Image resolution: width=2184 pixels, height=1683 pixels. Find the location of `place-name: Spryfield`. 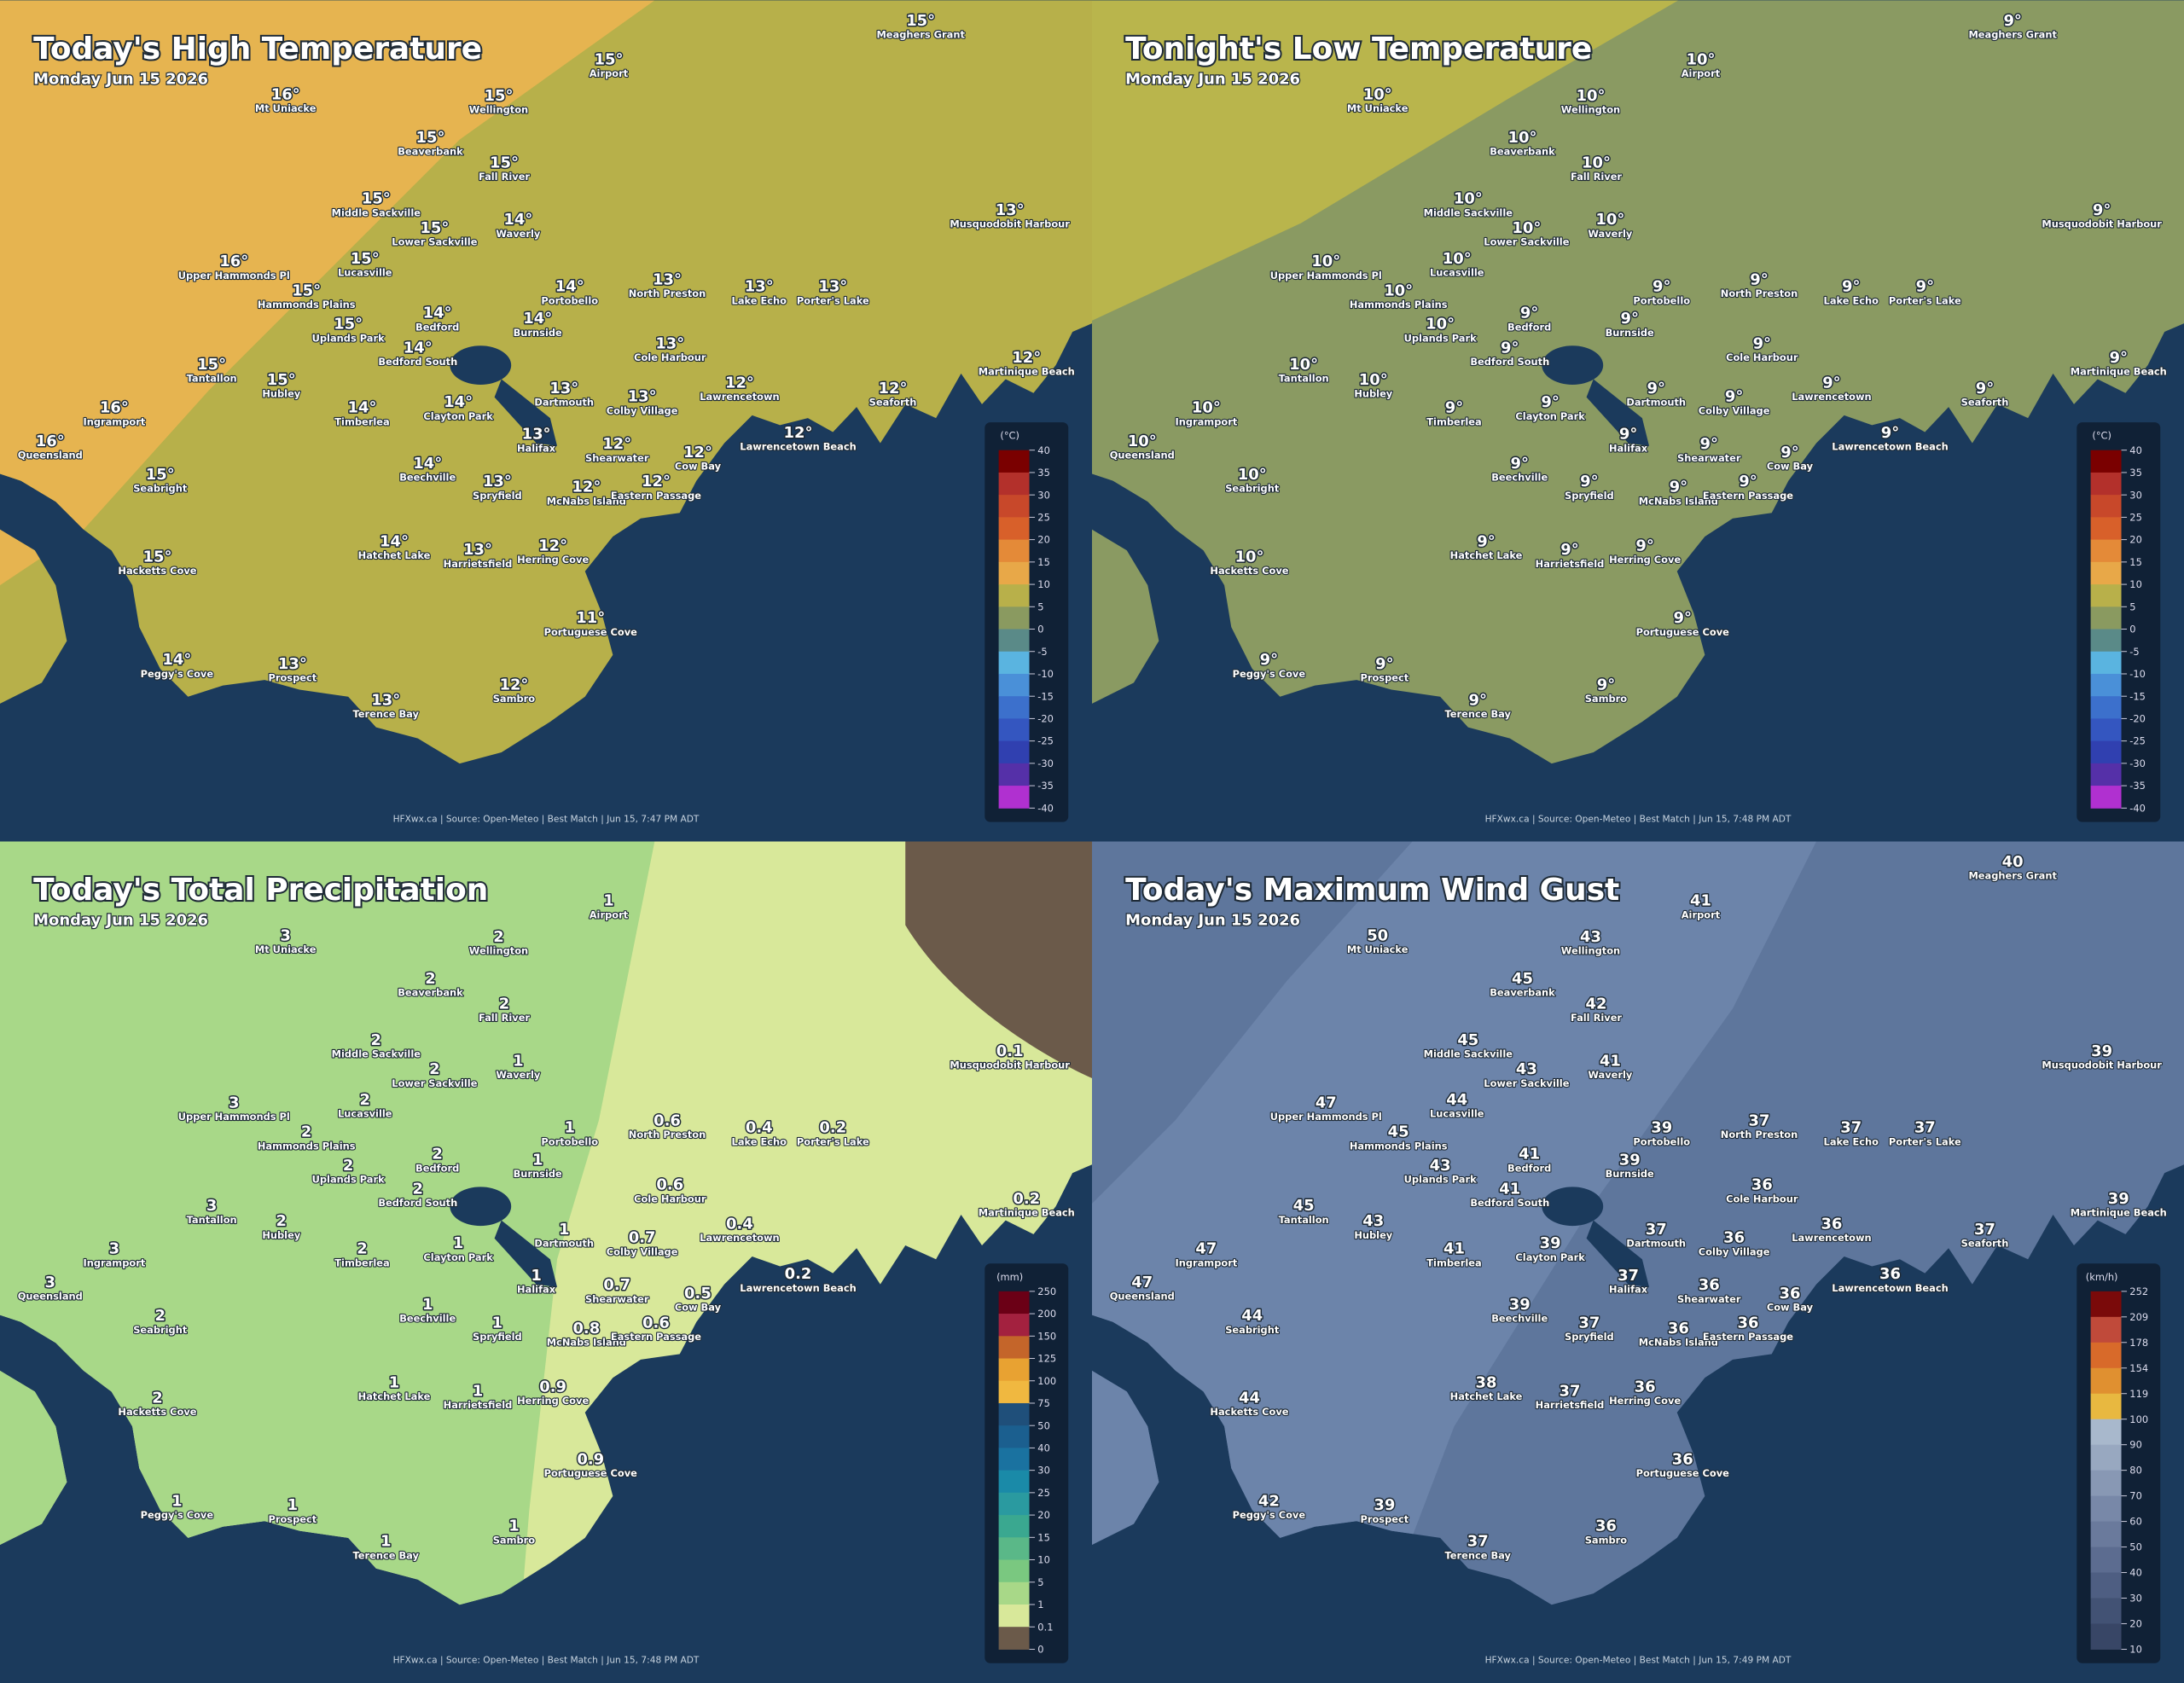

place-name: Spryfield is located at coordinates (1590, 496).